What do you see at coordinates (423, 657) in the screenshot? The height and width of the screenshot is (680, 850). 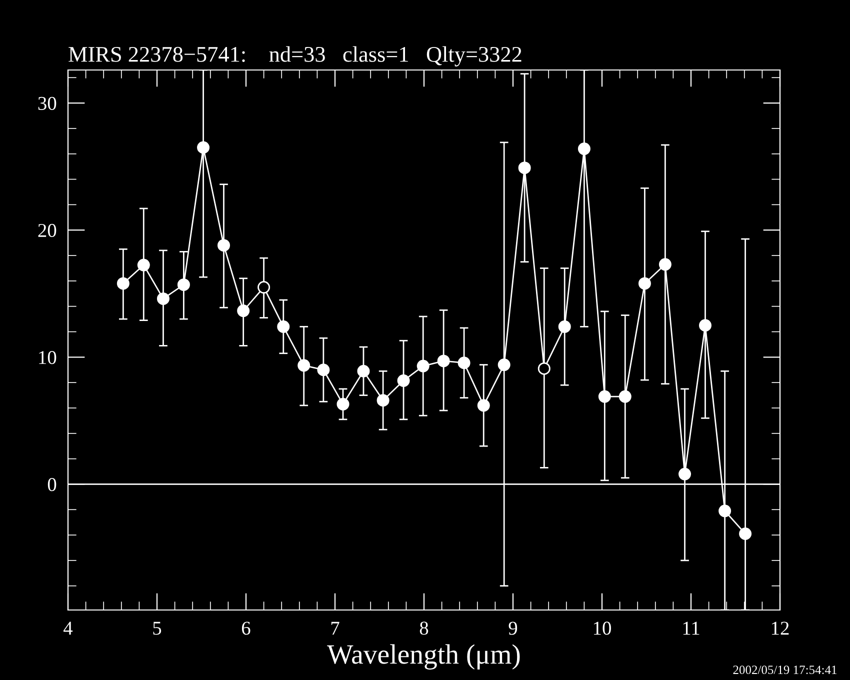 I see `x-axis-title: Wavelength (μm)` at bounding box center [423, 657].